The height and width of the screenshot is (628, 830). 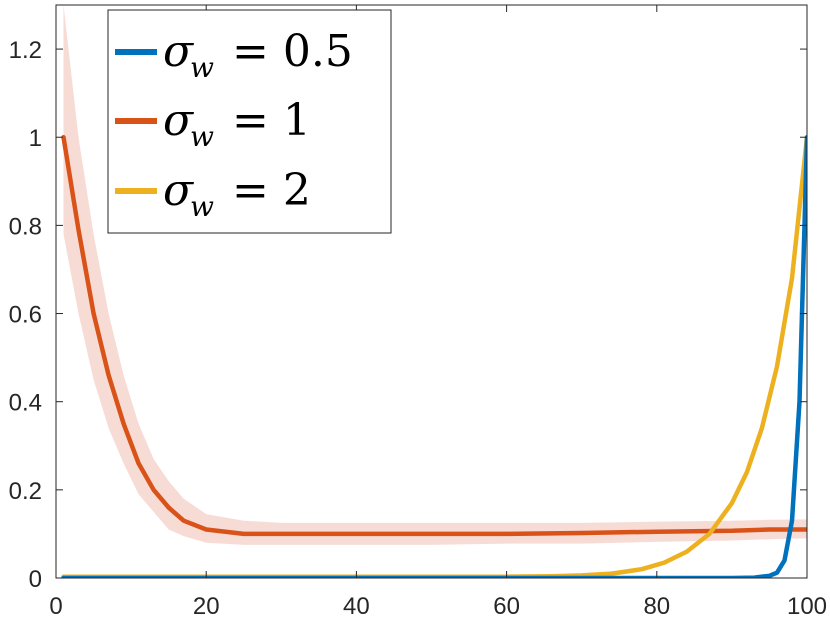 I want to click on y-tick-label-1: 0.2, so click(x=25, y=491).